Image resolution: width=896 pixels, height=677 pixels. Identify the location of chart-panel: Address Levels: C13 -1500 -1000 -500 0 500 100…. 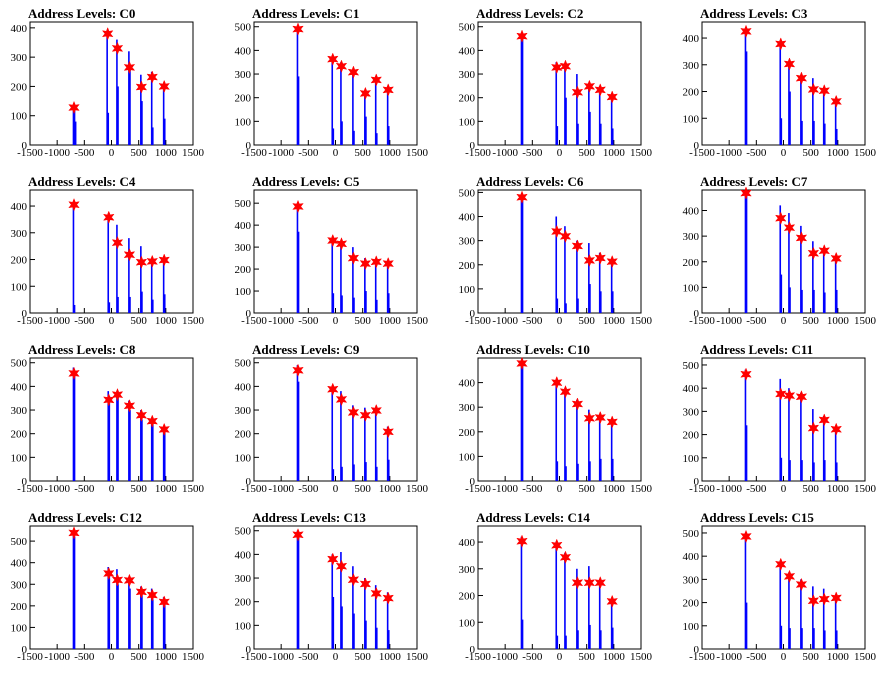
(332, 586).